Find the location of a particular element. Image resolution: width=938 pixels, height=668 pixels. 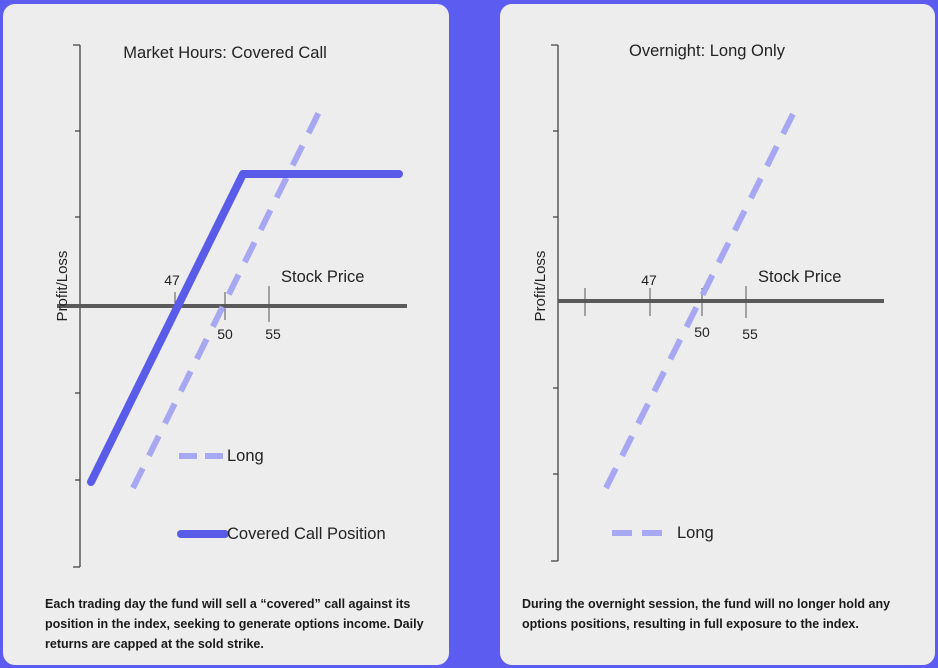

chart-title: Market Hours: Covered Call is located at coordinates (225, 53).